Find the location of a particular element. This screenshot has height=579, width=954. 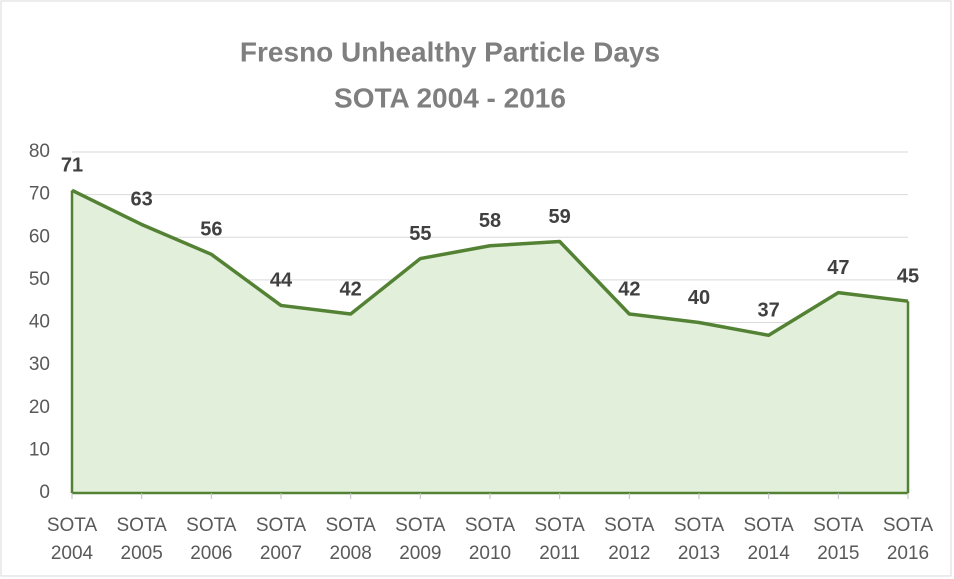

data-label: 63 is located at coordinates (142, 200).